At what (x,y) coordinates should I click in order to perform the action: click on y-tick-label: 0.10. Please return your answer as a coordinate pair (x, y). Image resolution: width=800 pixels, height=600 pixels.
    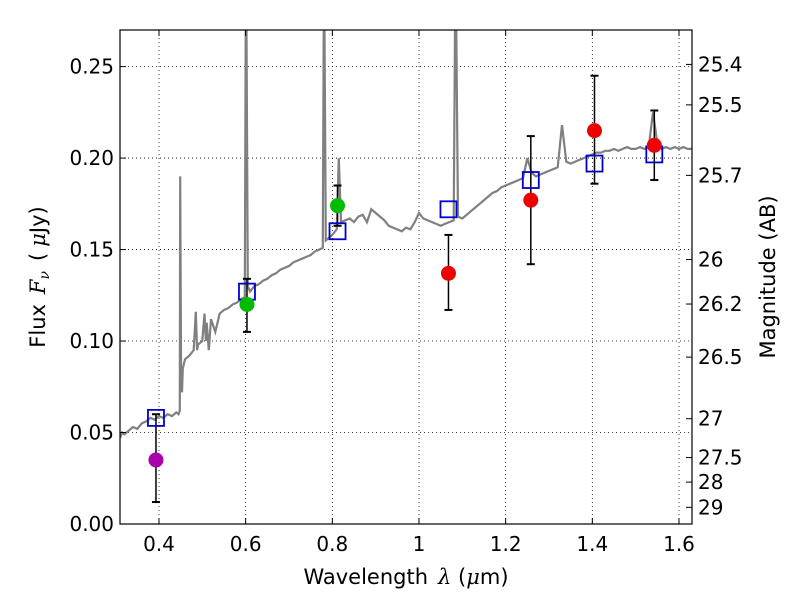
    Looking at the image, I should click on (91, 341).